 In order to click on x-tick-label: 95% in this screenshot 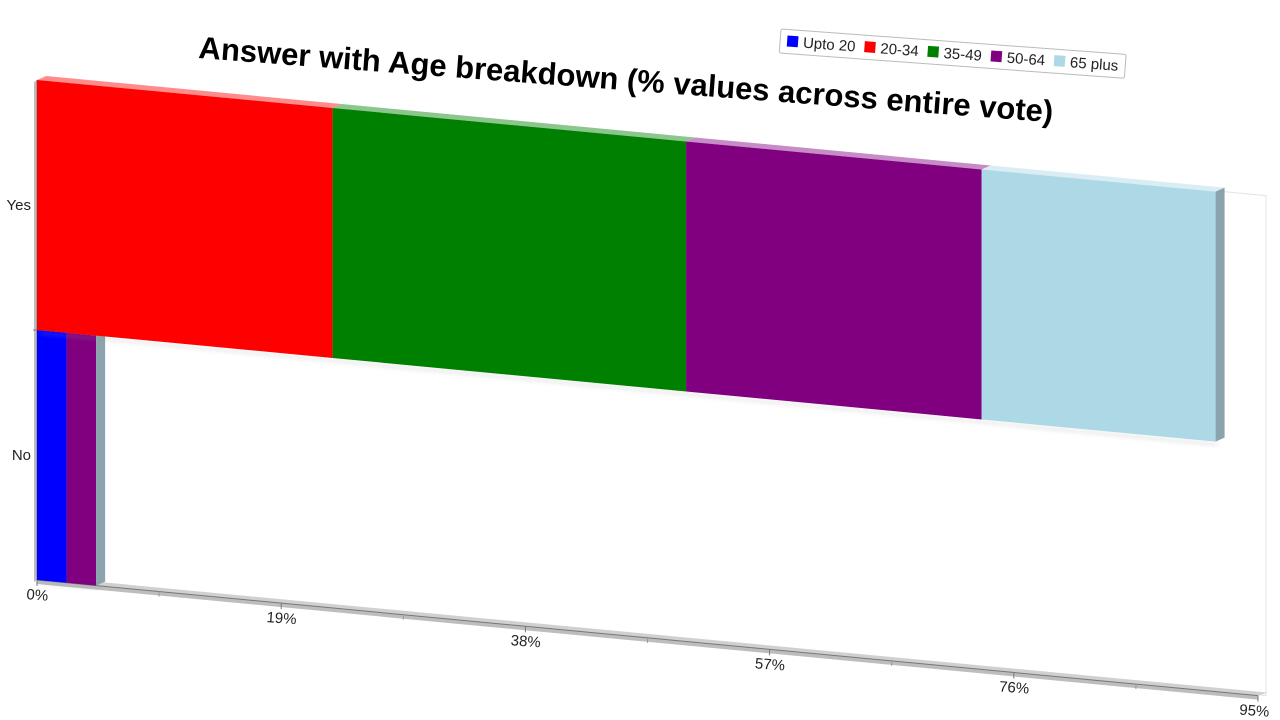, I will do `click(1254, 711)`.